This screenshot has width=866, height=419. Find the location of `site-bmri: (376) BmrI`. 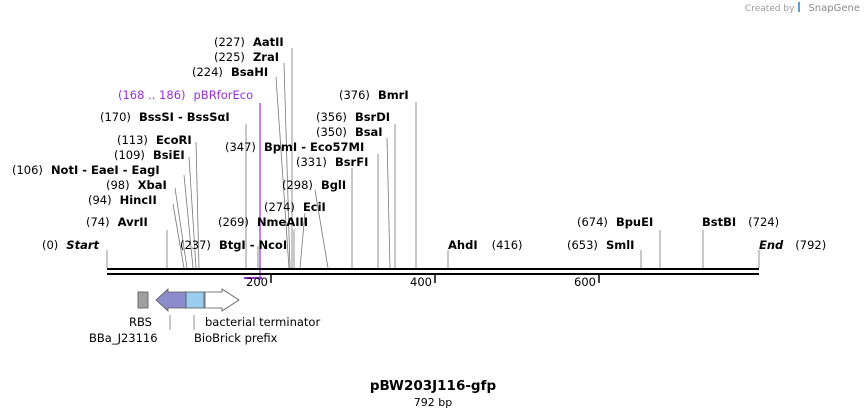

site-bmri: (376) BmrI is located at coordinates (374, 95).